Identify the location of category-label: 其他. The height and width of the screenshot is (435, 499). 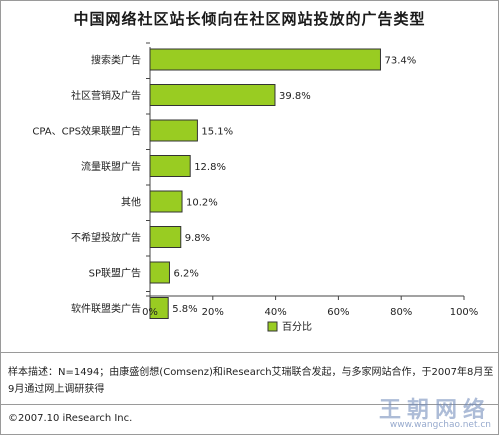
(131, 202).